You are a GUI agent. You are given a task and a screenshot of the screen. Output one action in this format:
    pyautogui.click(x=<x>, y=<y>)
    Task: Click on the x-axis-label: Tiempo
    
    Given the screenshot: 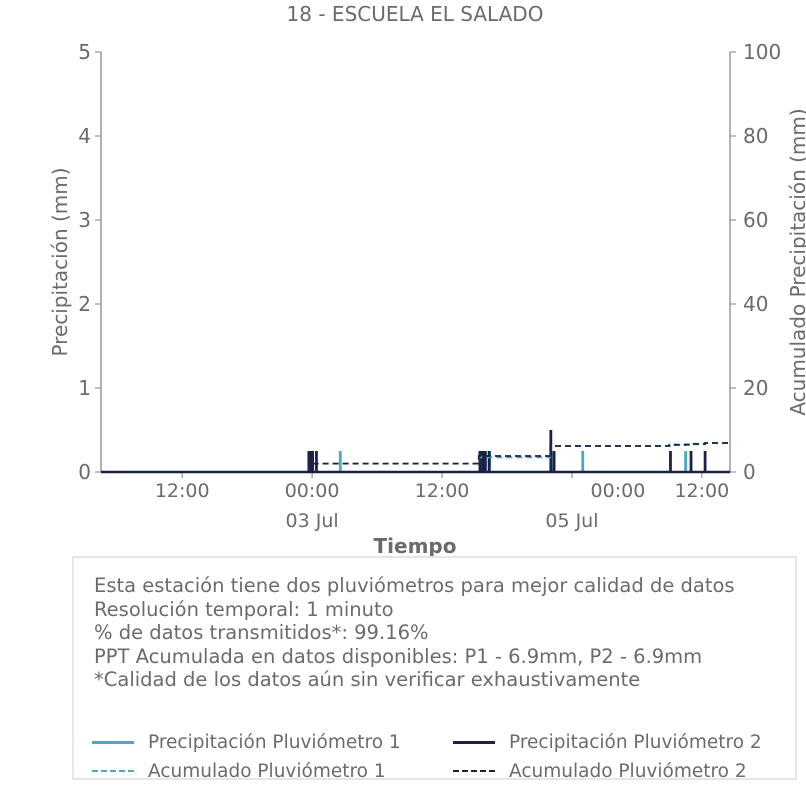 What is the action you would take?
    pyautogui.click(x=415, y=546)
    